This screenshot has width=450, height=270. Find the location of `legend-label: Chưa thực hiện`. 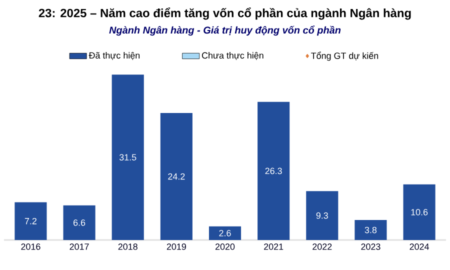

legend-label: Chưa thực hiện is located at coordinates (233, 56).